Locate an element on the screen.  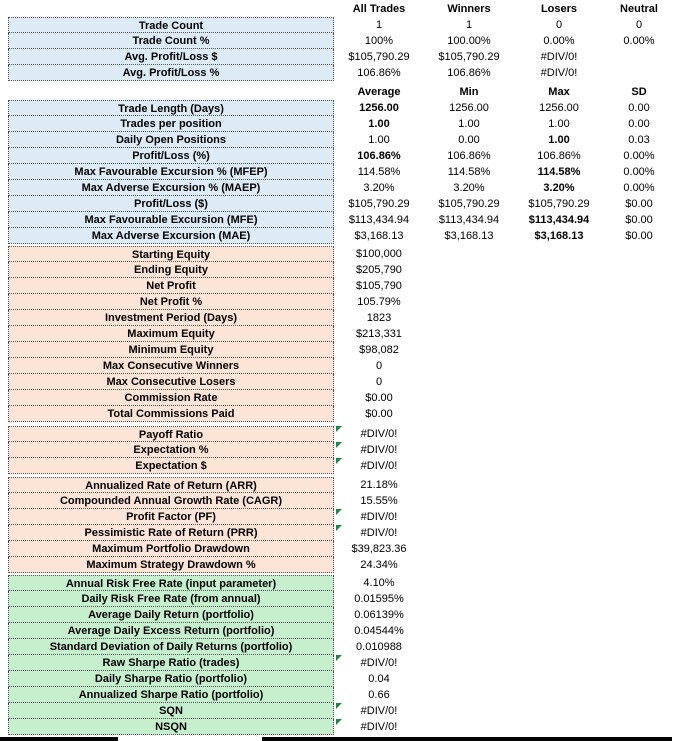
value-cell: $213,331 is located at coordinates (379, 334).